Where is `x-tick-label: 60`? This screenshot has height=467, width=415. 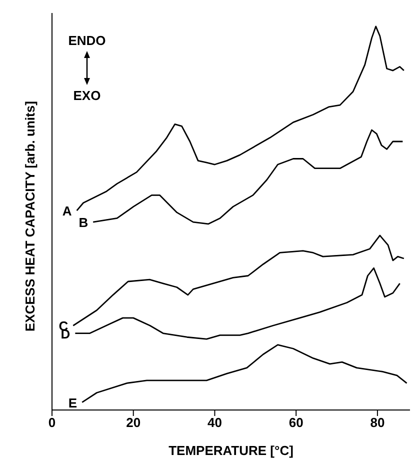 x-tick-label: 60 is located at coordinates (296, 422).